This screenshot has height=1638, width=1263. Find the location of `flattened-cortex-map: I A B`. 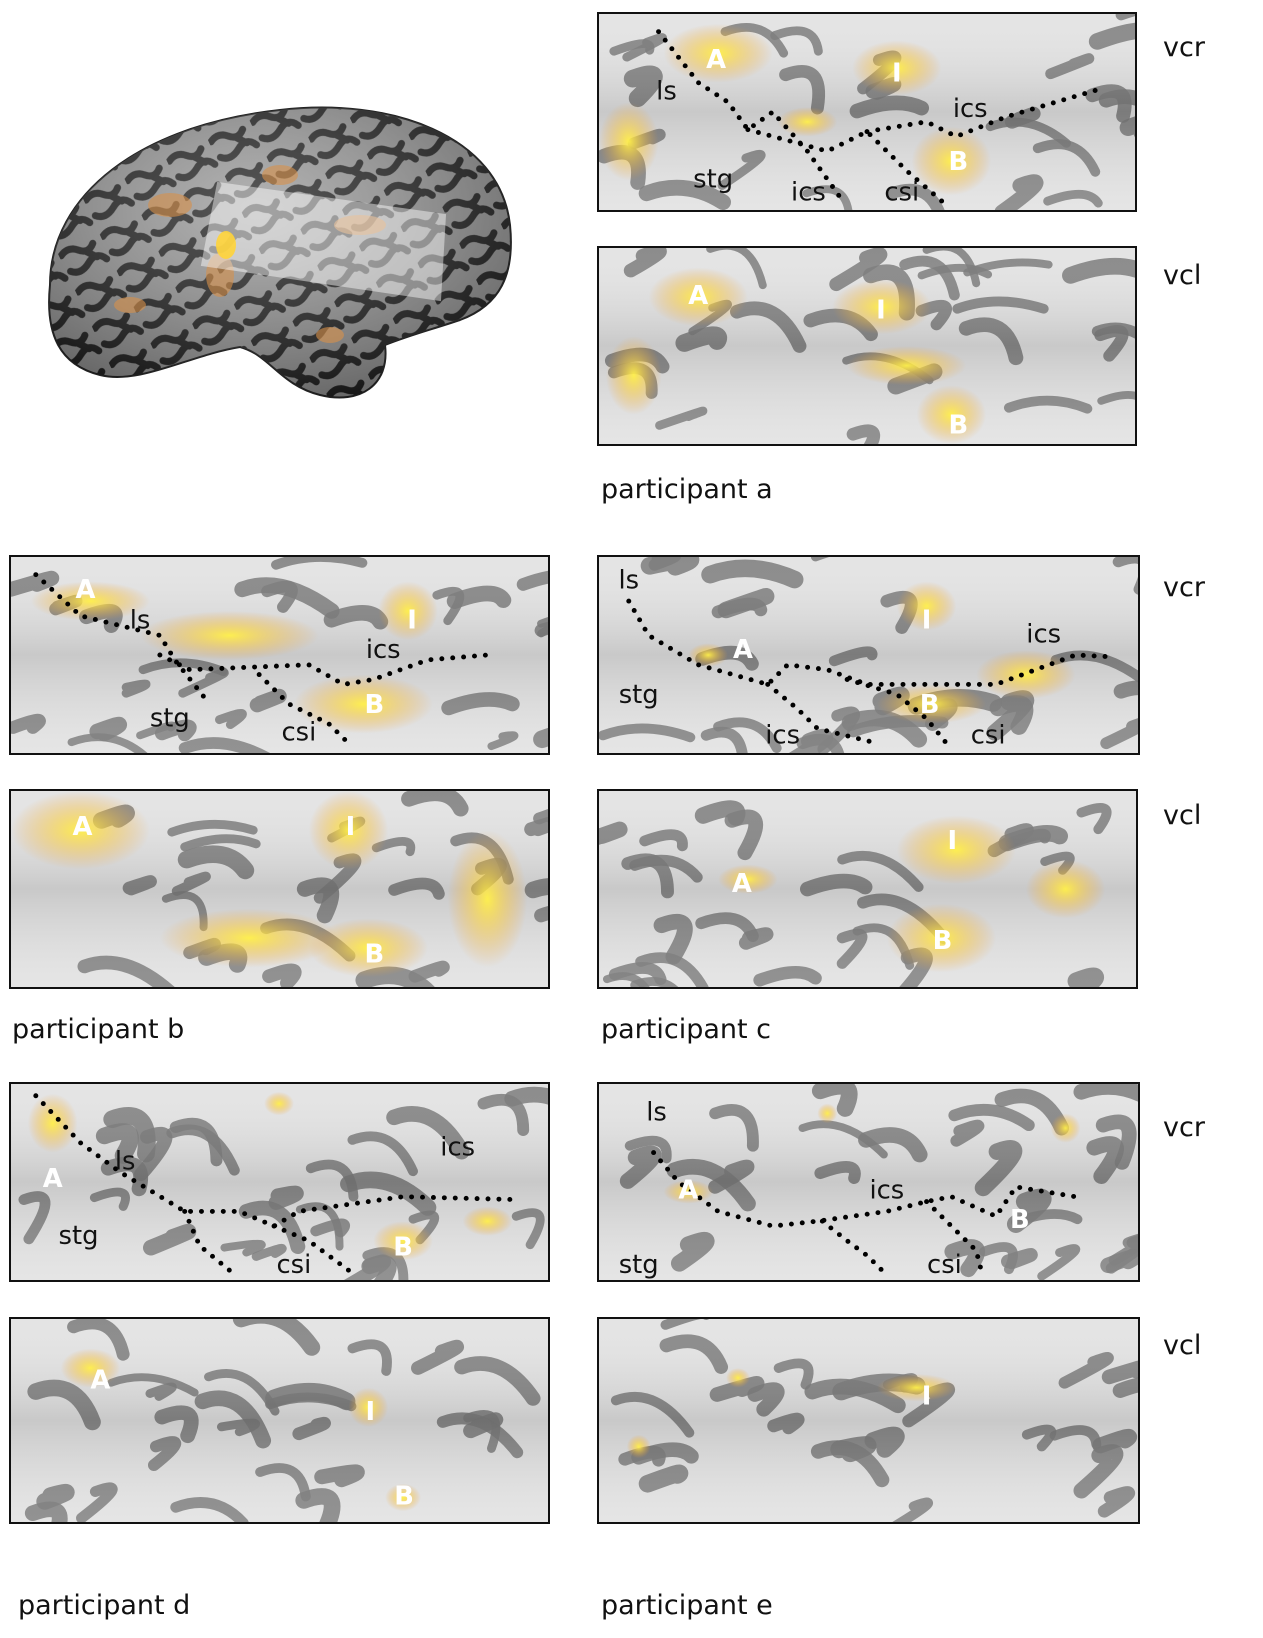

flattened-cortex-map: I A B is located at coordinates (867, 889).